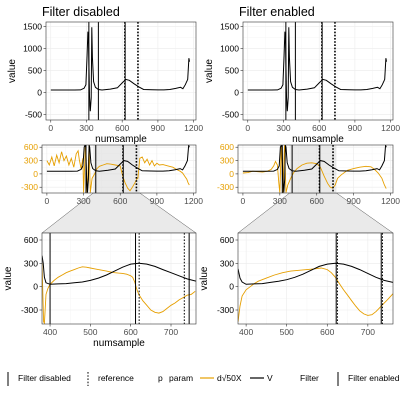  What do you see at coordinates (270, 378) in the screenshot?
I see `legend-label: V` at bounding box center [270, 378].